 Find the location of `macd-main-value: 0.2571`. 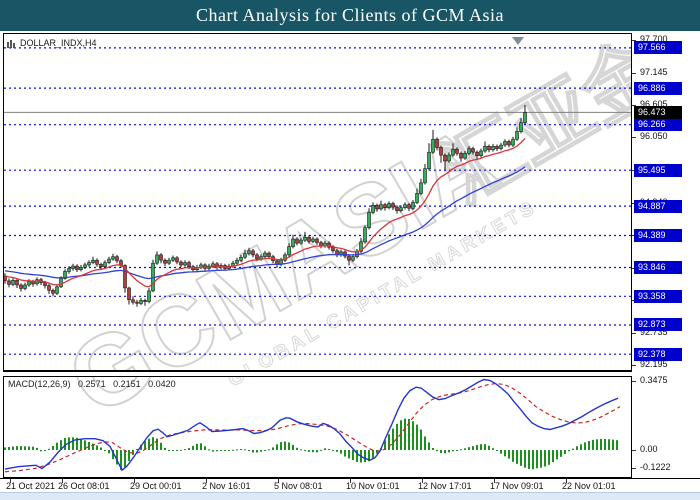

macd-main-value: 0.2571 is located at coordinates (92, 384).